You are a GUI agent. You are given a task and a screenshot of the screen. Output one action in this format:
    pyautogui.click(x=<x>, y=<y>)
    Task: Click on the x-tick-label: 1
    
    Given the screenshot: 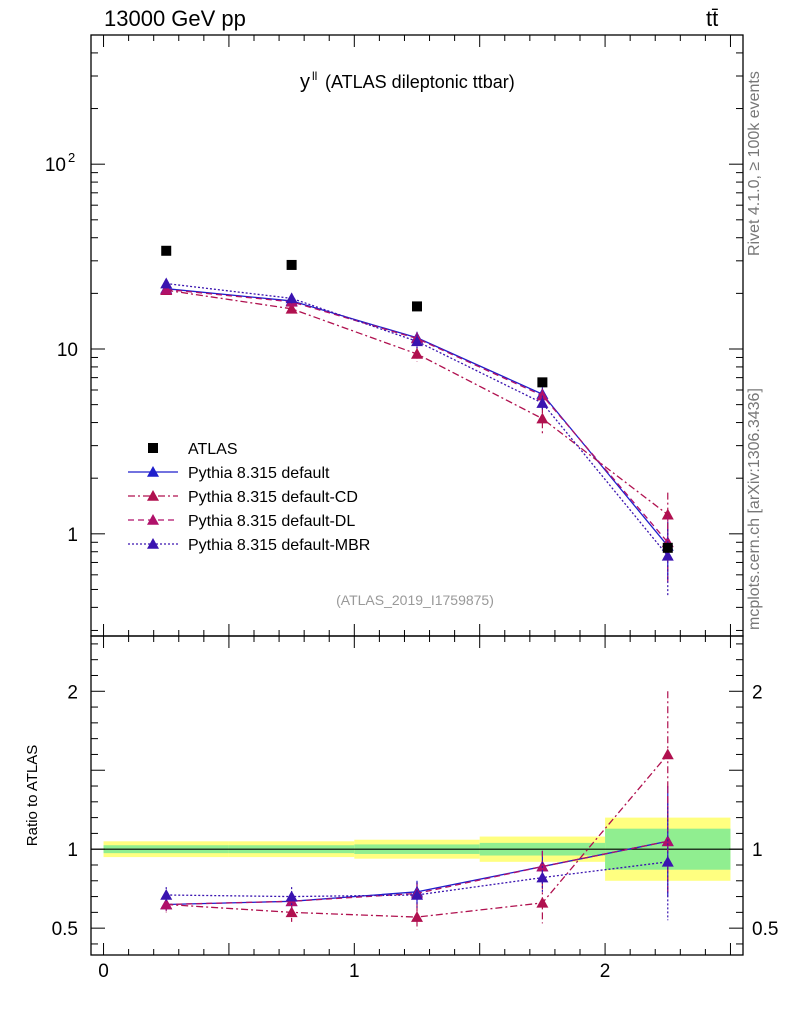 What is the action you would take?
    pyautogui.click(x=354, y=971)
    